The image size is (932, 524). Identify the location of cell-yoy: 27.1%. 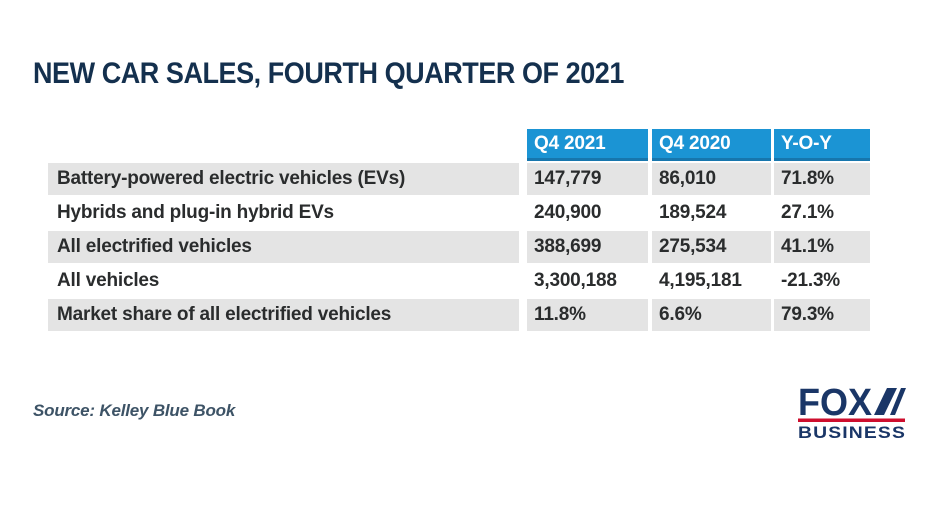
(807, 212).